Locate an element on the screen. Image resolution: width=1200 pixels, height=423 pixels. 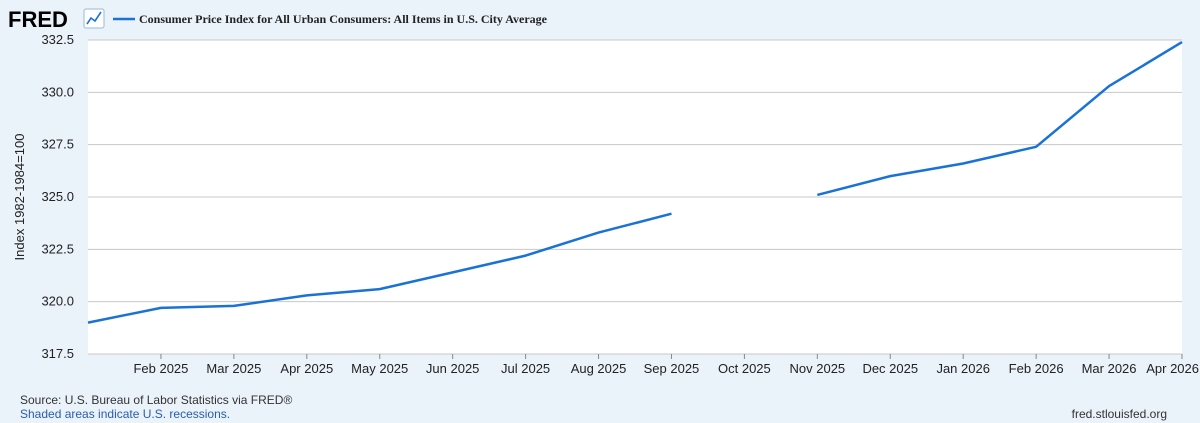
y-tick-label: 327.5 is located at coordinates (57, 144).